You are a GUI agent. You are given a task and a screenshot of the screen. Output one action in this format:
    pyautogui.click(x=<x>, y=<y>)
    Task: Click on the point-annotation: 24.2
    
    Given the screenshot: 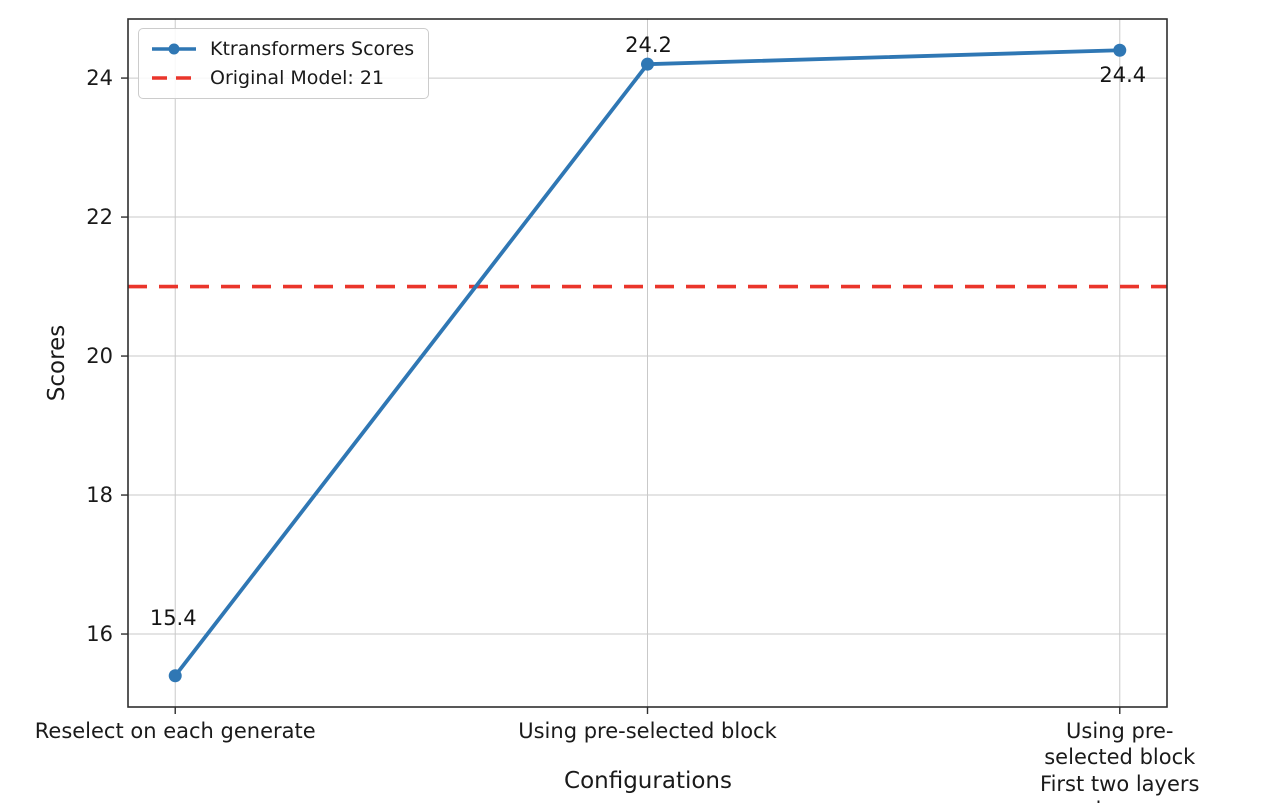 What is the action you would take?
    pyautogui.click(x=648, y=45)
    